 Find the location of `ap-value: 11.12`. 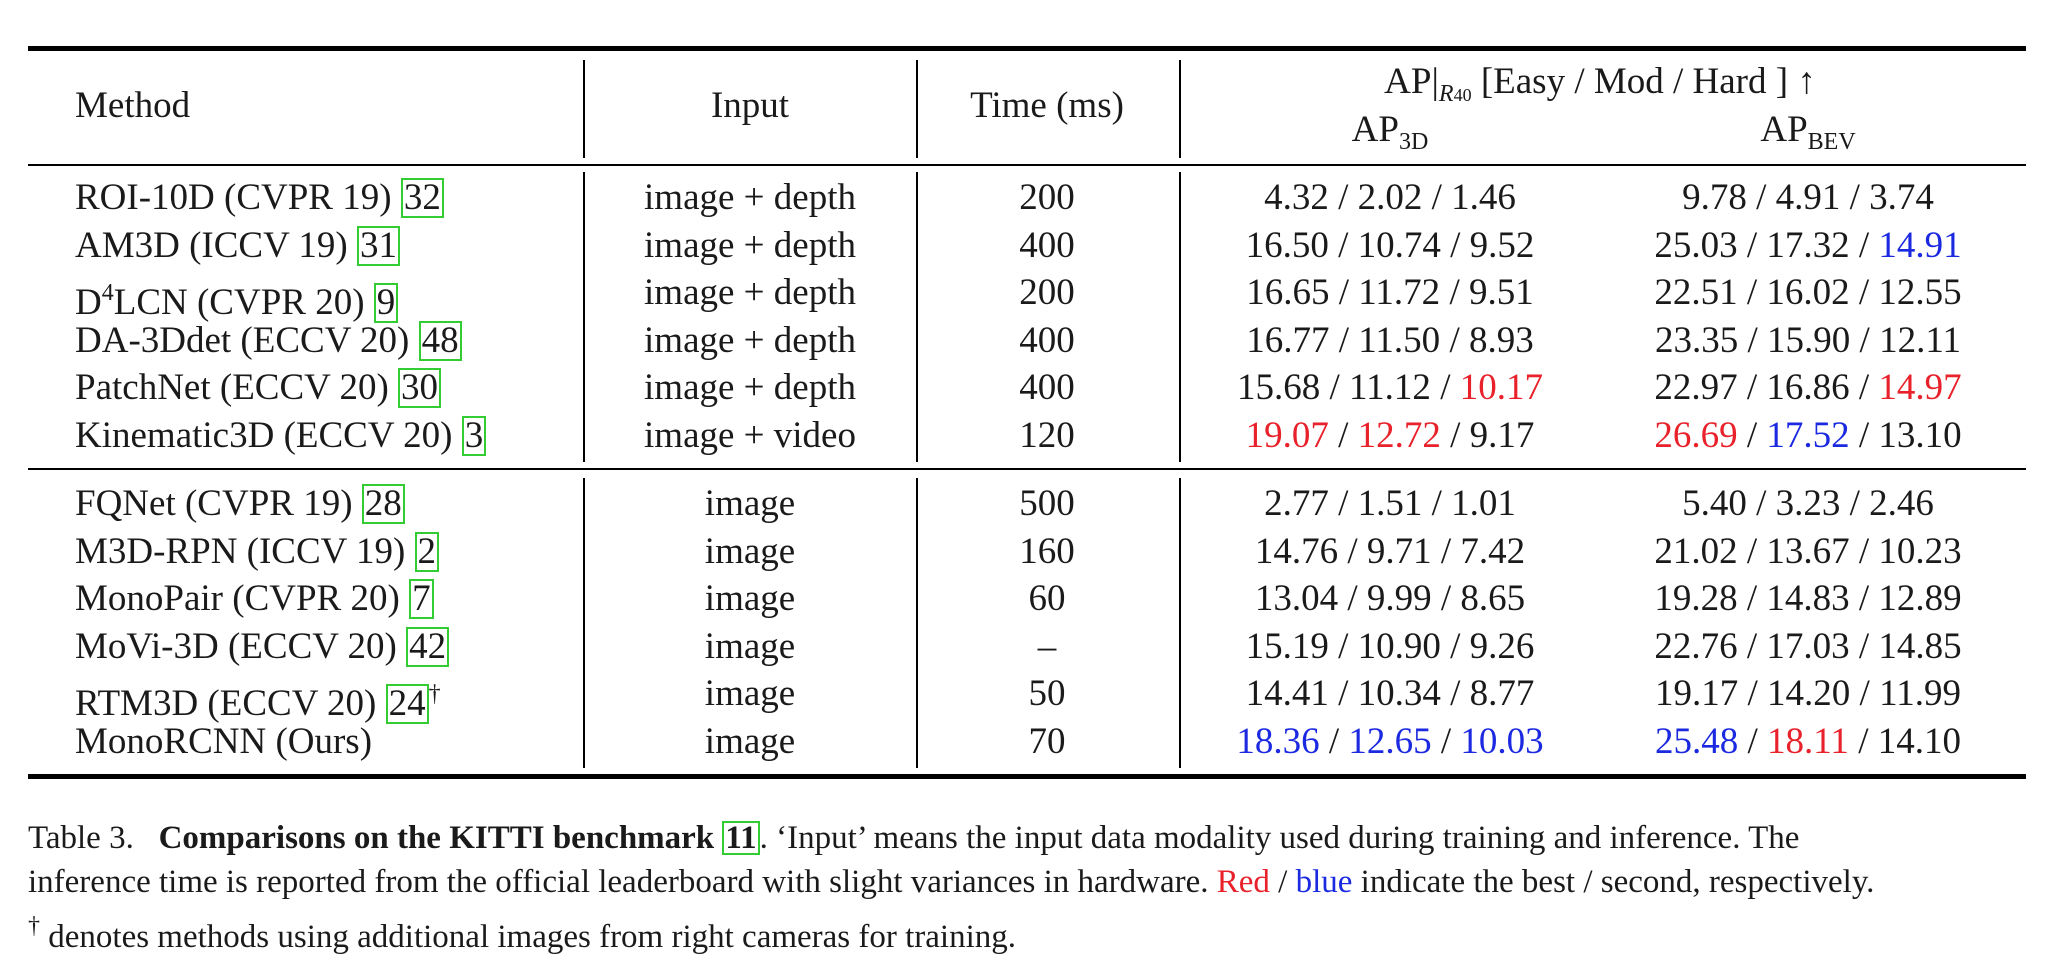

ap-value: 11.12 is located at coordinates (1390, 388).